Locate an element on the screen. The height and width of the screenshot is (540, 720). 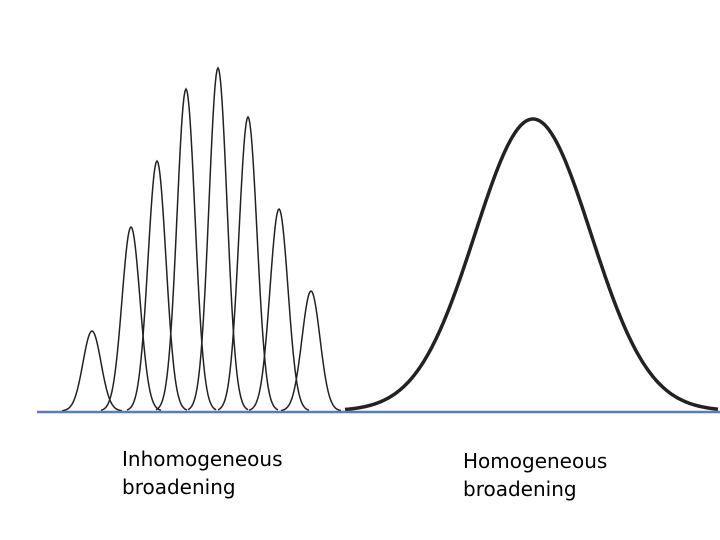
inhomogeneous-label-line-1: Inhomogeneous is located at coordinates (202, 459).